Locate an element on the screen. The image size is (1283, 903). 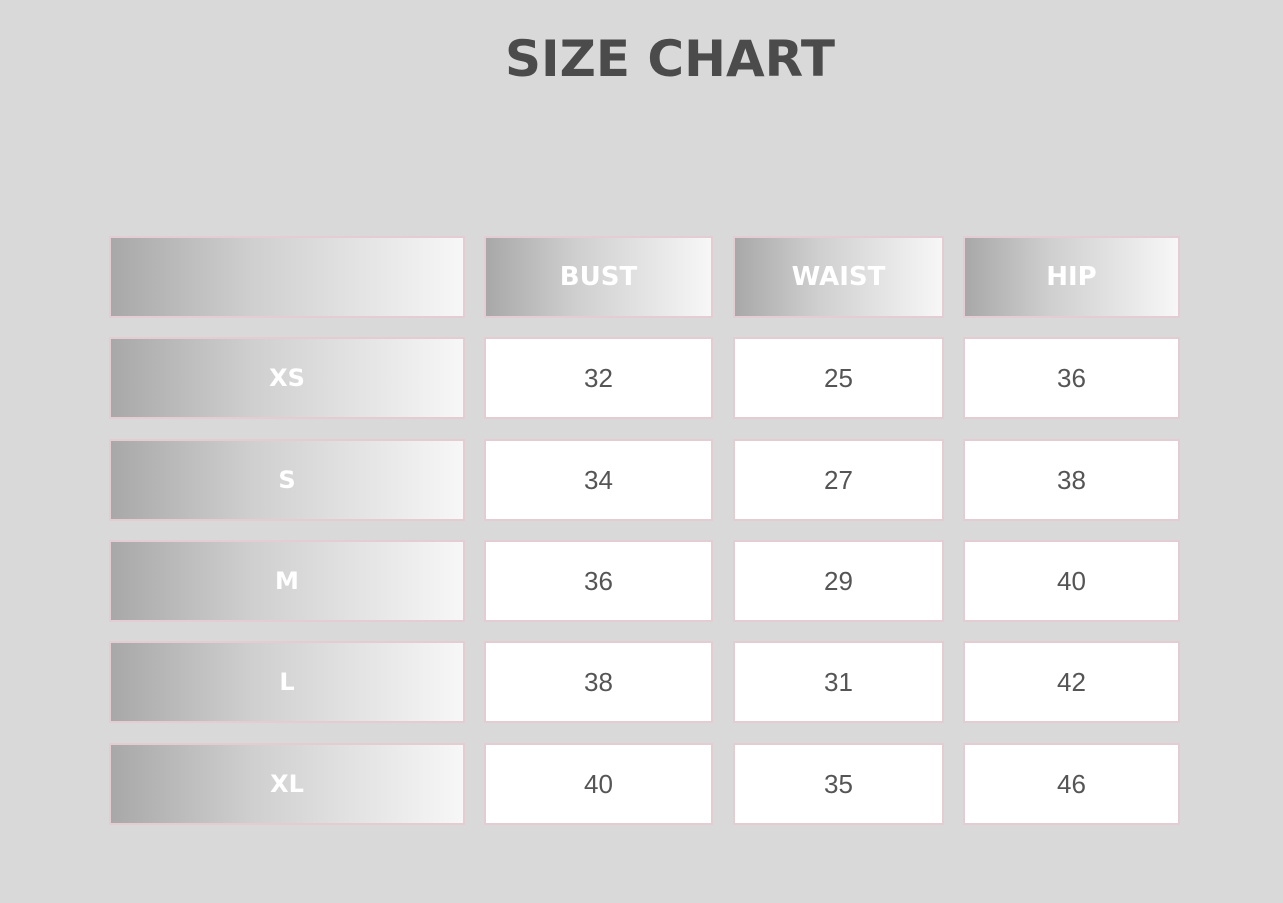
value-cell: 32 is located at coordinates (598, 378).